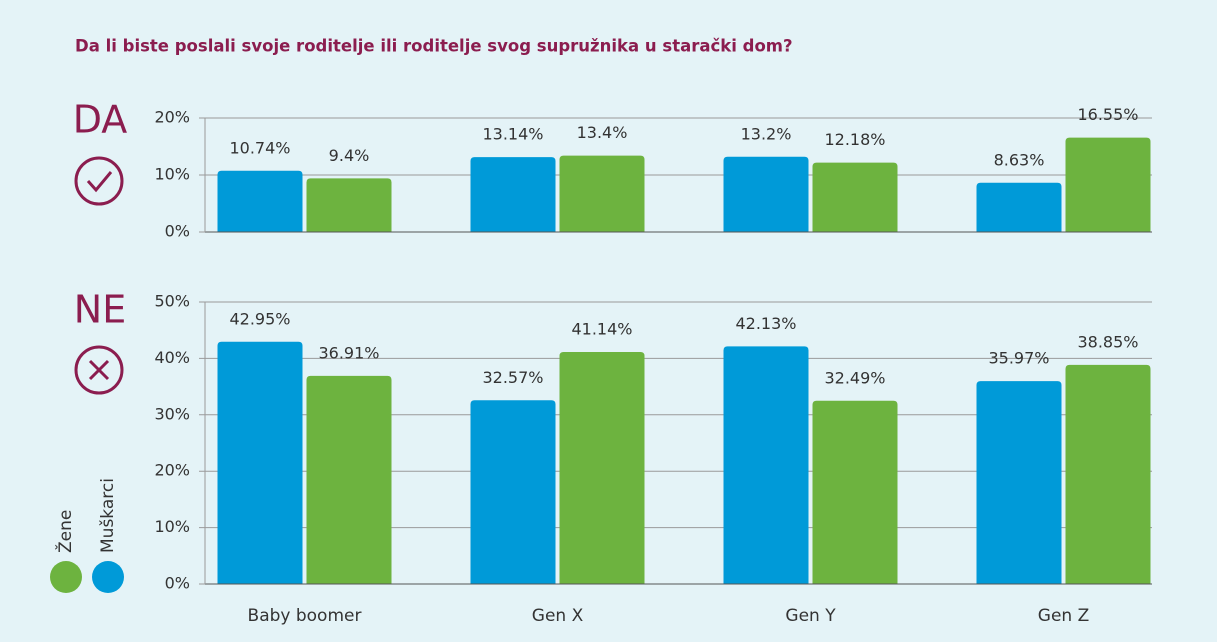  I want to click on value-label: 12.18%, so click(854, 139).